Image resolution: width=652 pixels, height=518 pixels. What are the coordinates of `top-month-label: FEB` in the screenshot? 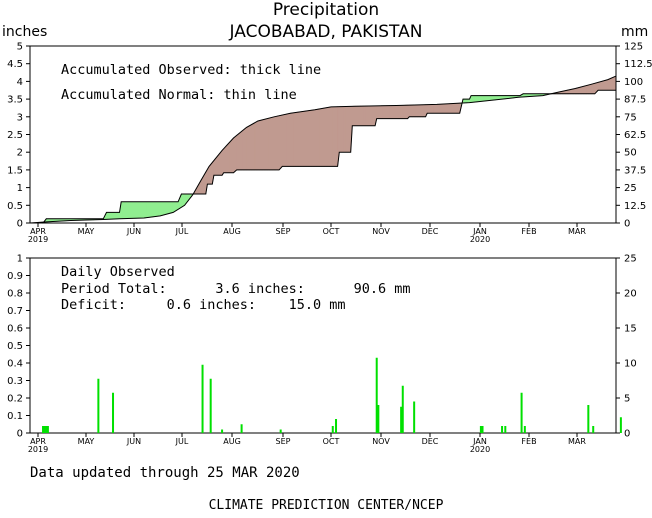 It's located at (528, 231).